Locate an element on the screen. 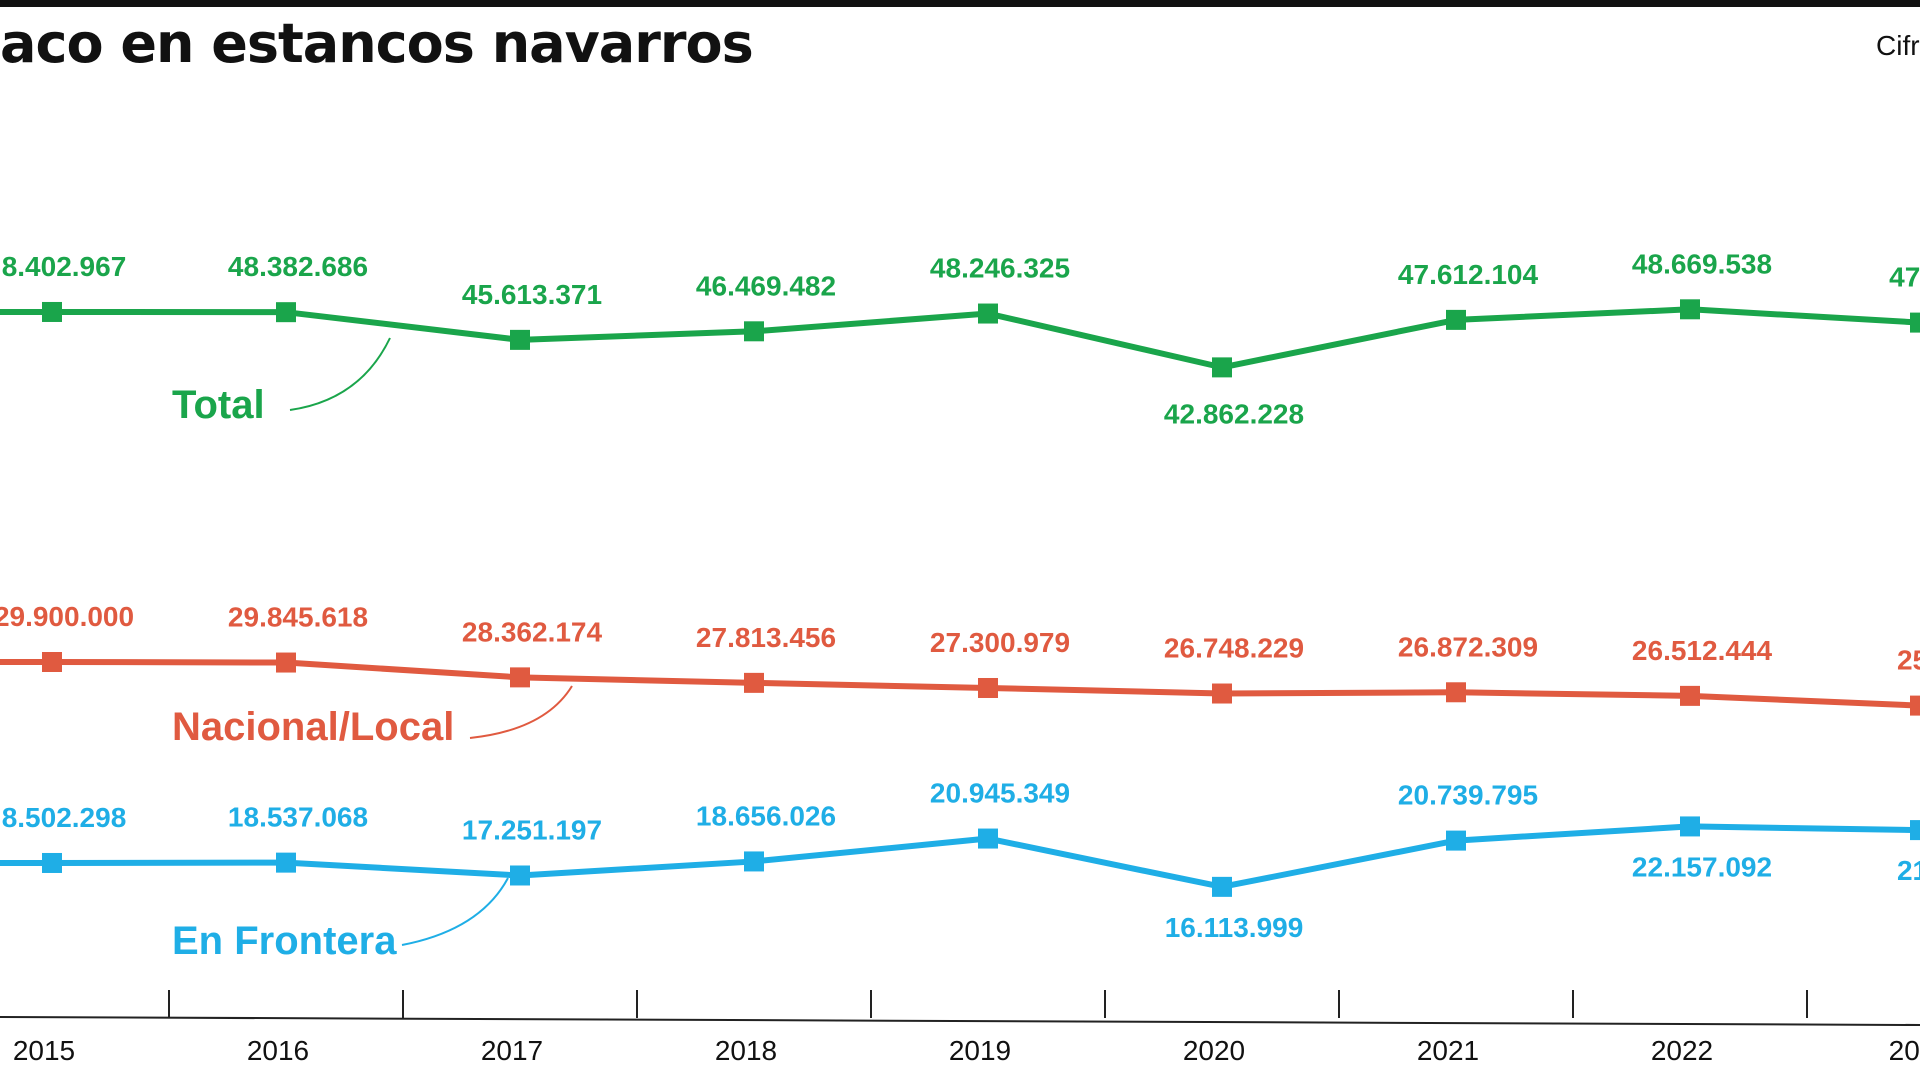  data-label-en-frontera: 16.113.999 is located at coordinates (1234, 927).